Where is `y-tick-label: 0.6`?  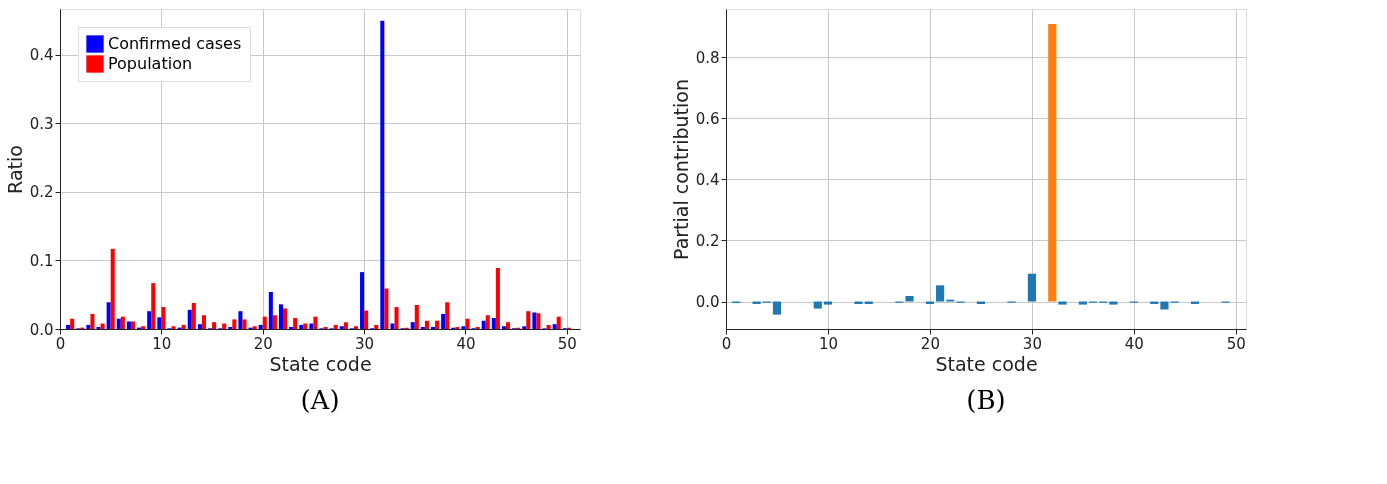
y-tick-label: 0.6 is located at coordinates (707, 118).